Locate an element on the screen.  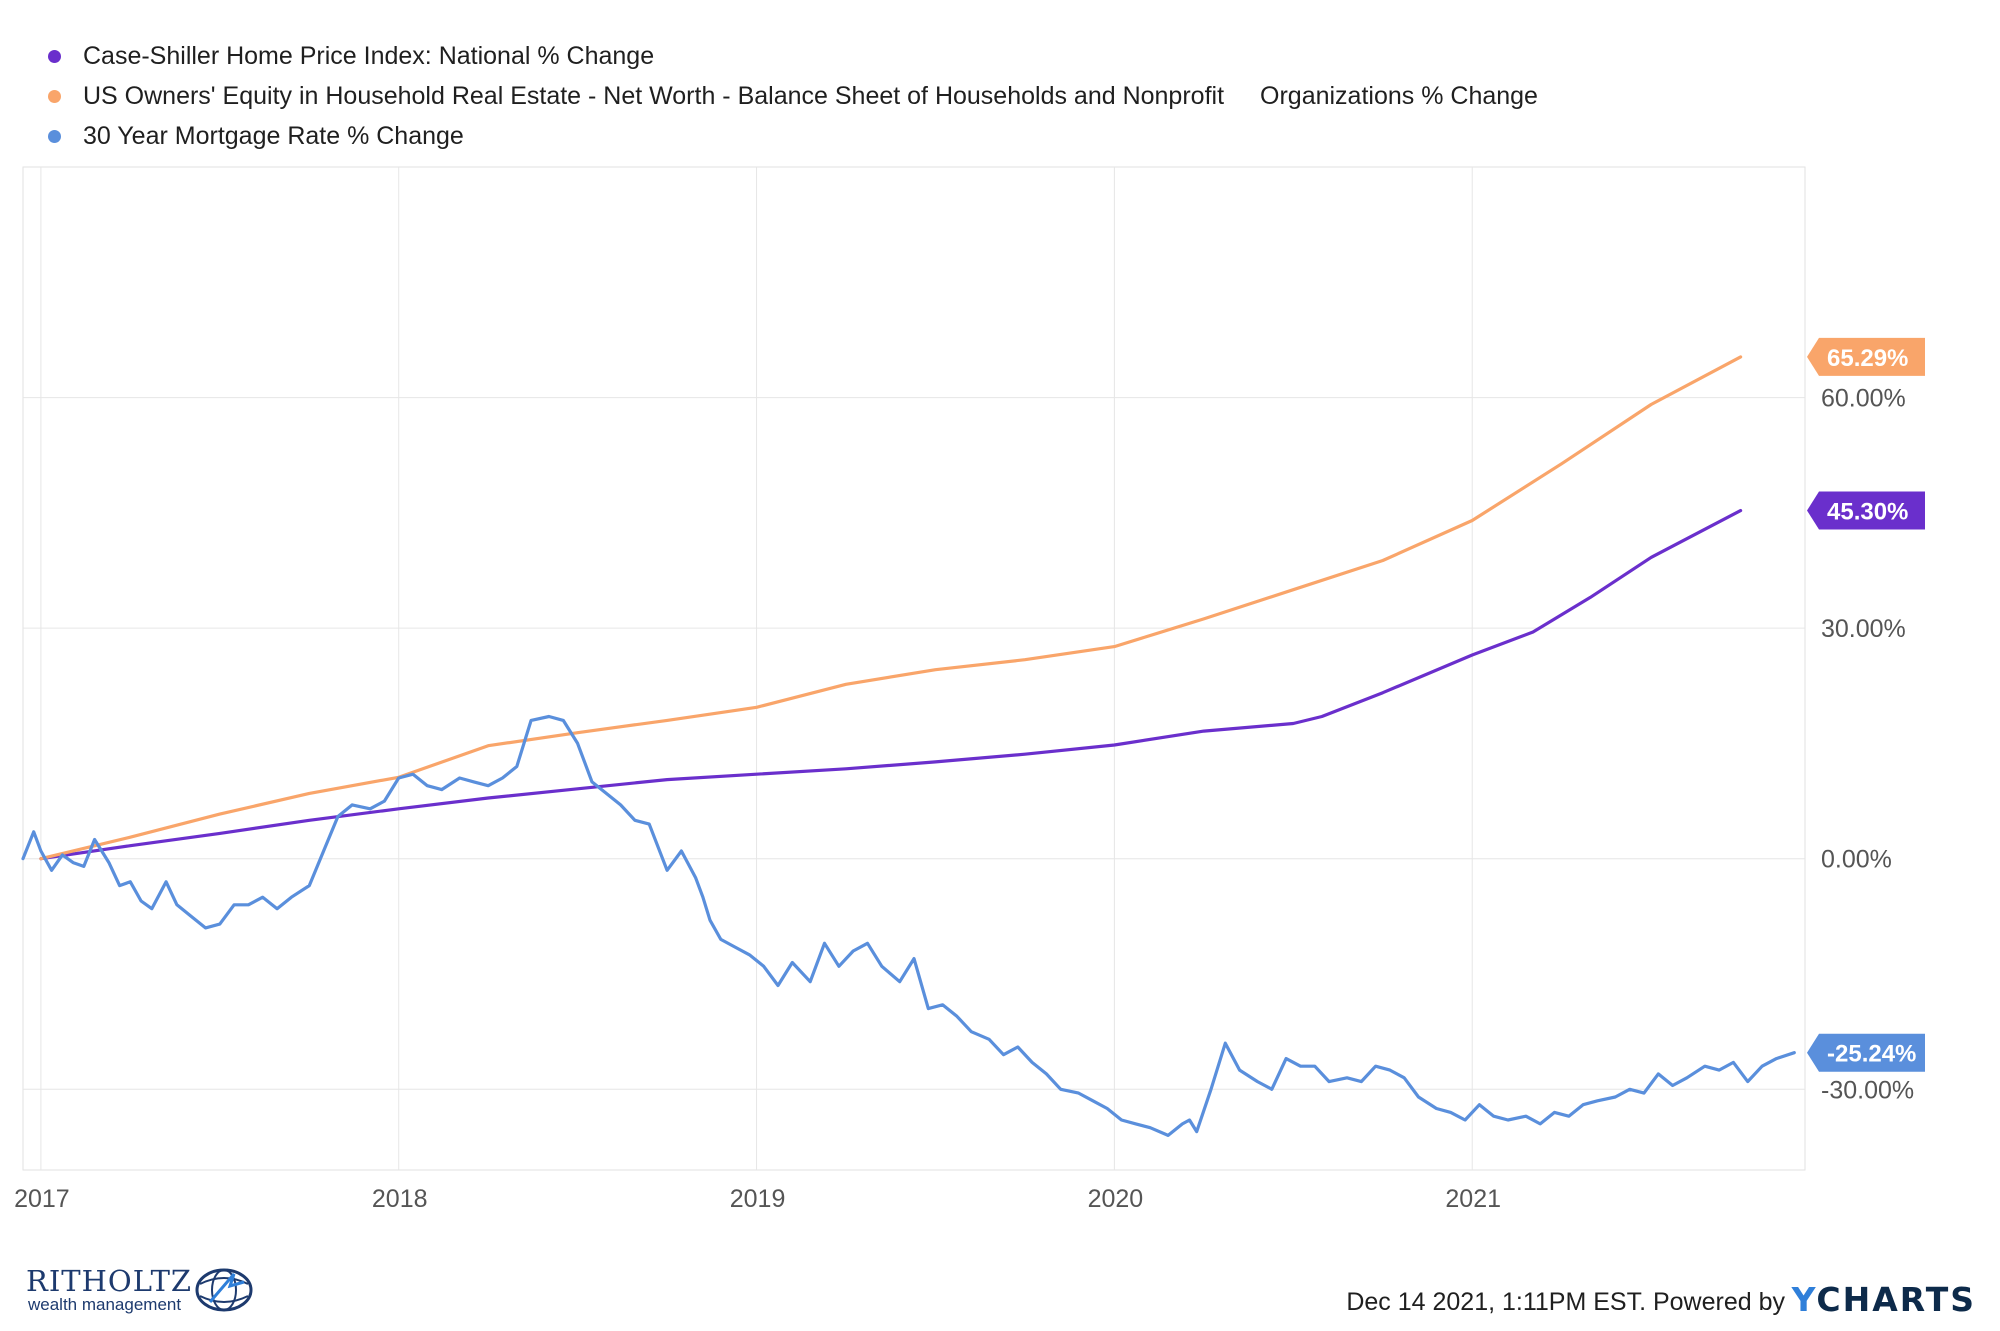
legend-marker-case-shiller is located at coordinates (54, 56).